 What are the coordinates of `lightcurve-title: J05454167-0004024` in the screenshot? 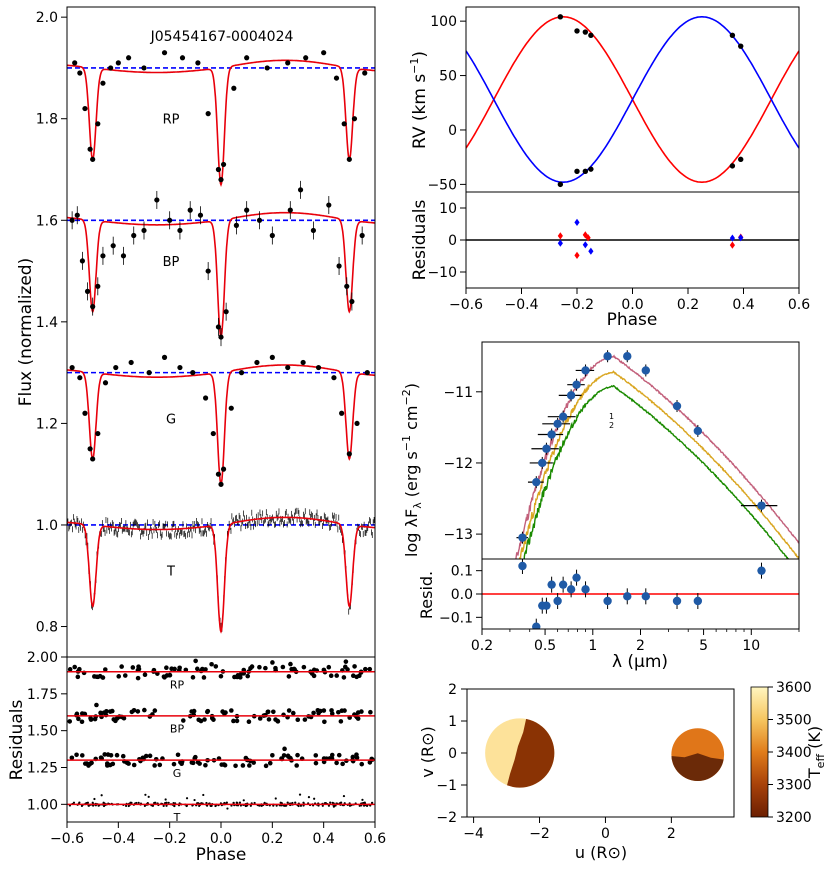 It's located at (222, 37).